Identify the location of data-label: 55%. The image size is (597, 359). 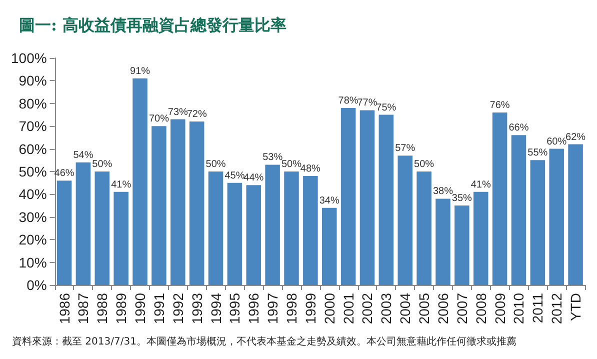
(538, 153).